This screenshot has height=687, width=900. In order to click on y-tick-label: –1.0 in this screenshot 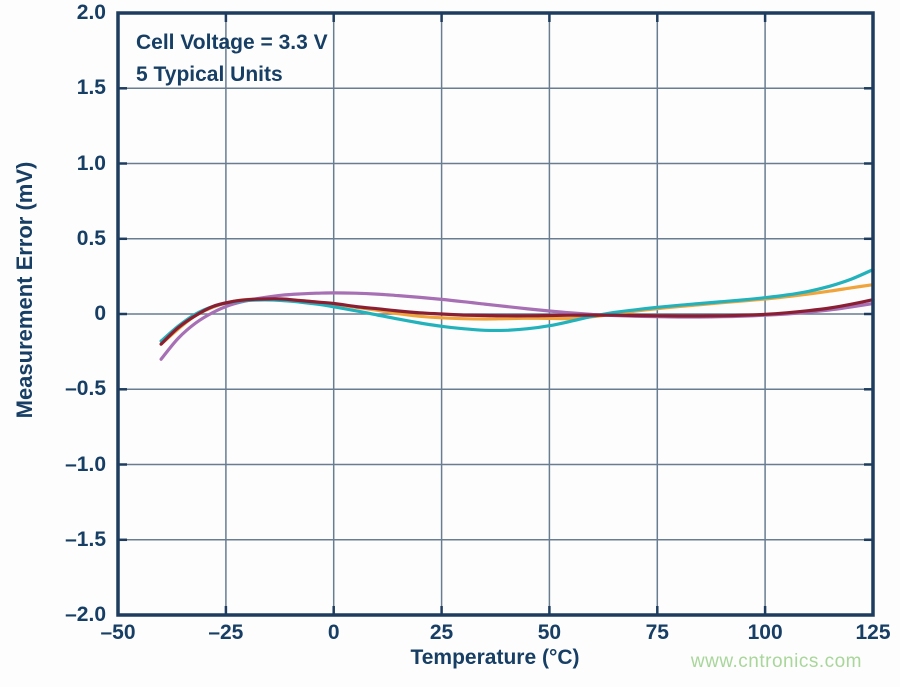, I will do `click(85, 464)`.